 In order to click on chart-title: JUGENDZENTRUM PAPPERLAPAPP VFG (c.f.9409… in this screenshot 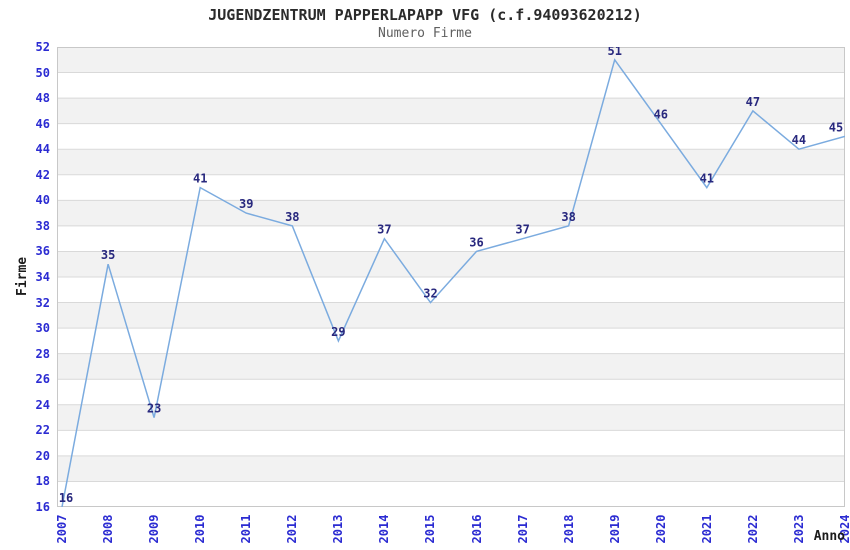, I will do `click(425, 15)`.